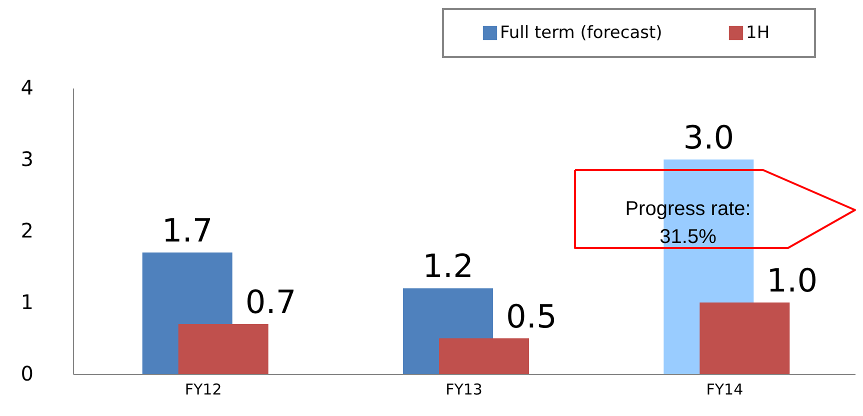  What do you see at coordinates (270, 301) in the screenshot?
I see `data-label: 0.7` at bounding box center [270, 301].